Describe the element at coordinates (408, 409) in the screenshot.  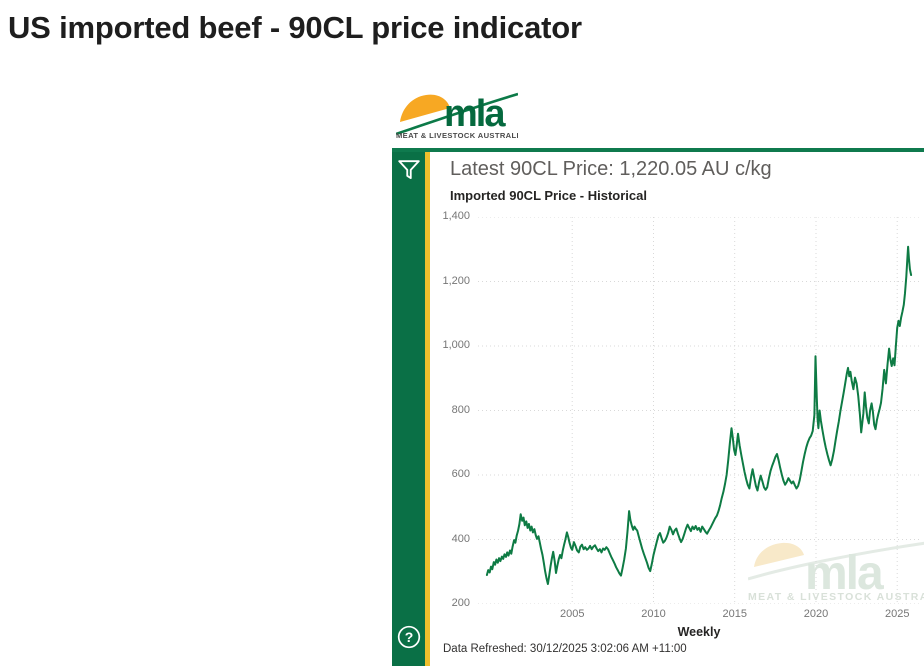
I see `filter-sidebar: ?` at that location.